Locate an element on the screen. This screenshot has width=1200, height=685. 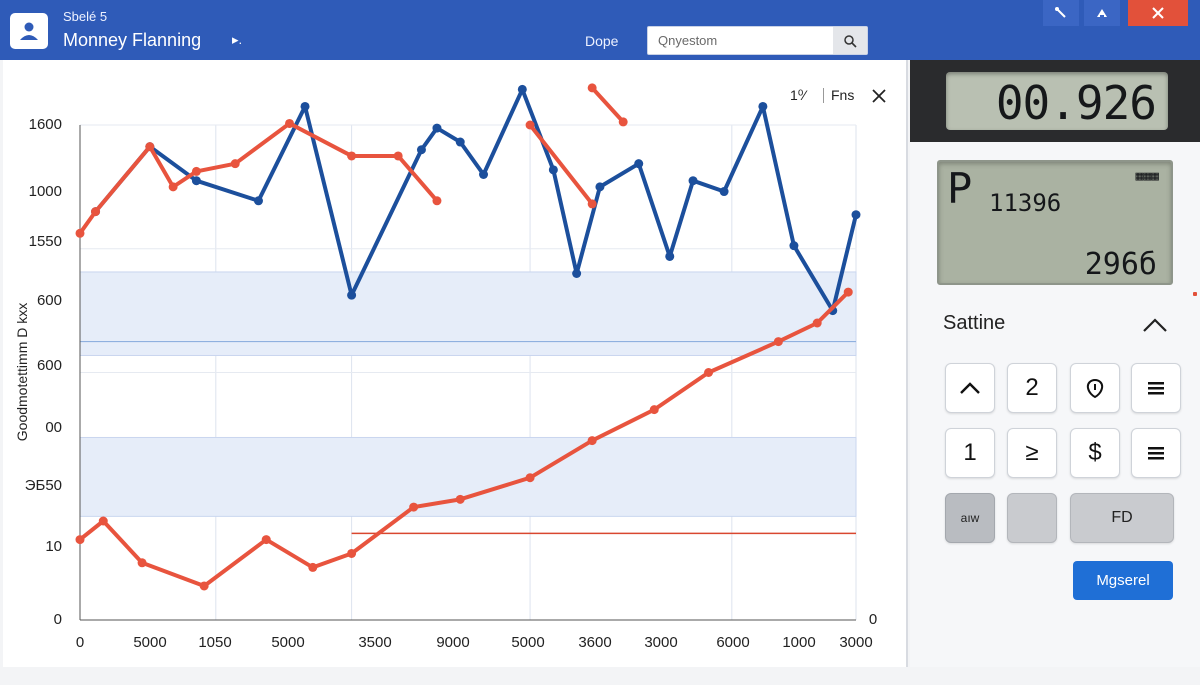
key-greater-equal: ≥ is located at coordinates (1032, 453).